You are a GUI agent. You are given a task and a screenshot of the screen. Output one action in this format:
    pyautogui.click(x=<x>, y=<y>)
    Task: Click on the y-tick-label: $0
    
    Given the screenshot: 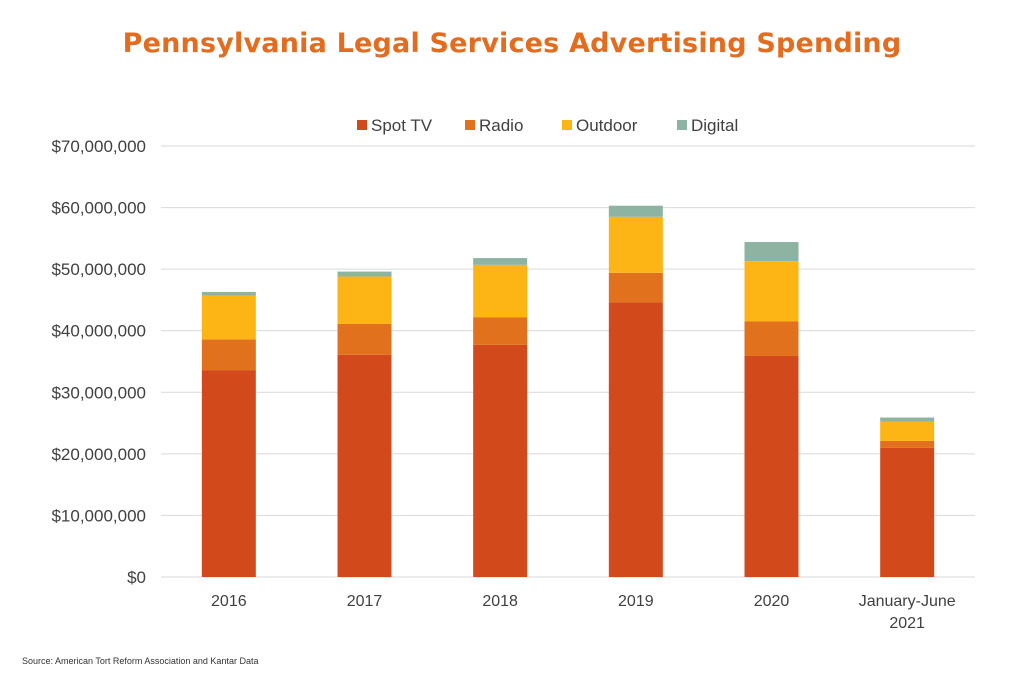 What is the action you would take?
    pyautogui.click(x=136, y=577)
    